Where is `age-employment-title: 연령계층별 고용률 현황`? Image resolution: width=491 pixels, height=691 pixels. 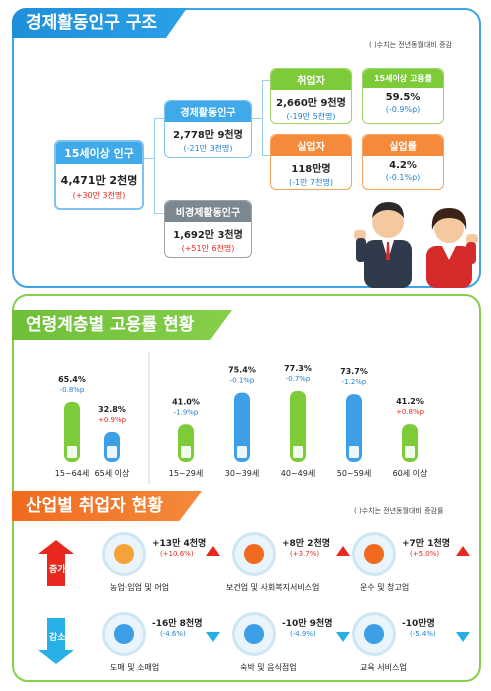 age-employment-title: 연령계층별 고용률 현황 is located at coordinates (122, 325).